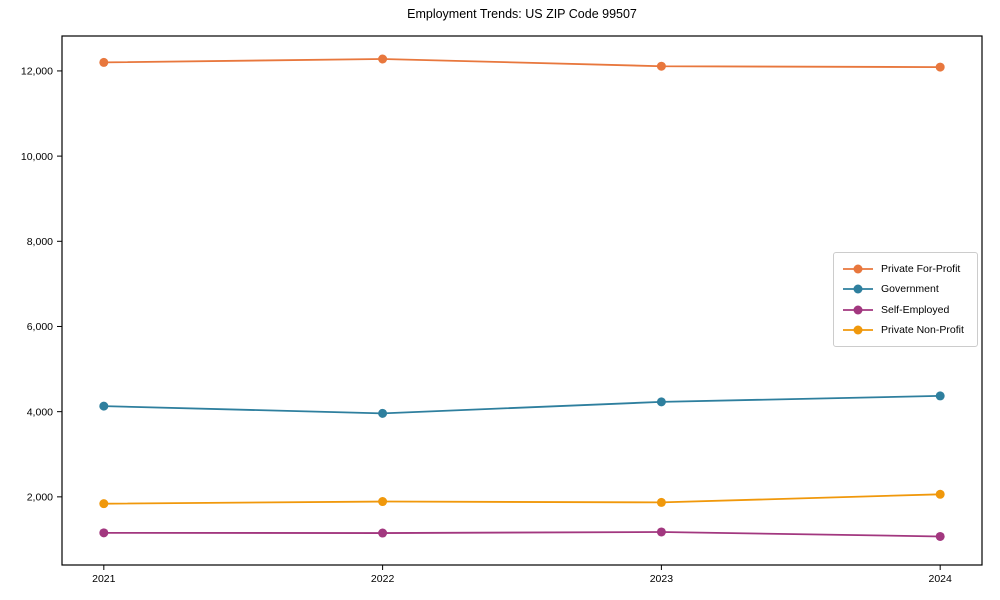 Image resolution: width=1000 pixels, height=600 pixels. Describe the element at coordinates (941, 579) in the screenshot. I see `x-axis-tick-label: 2024` at that location.